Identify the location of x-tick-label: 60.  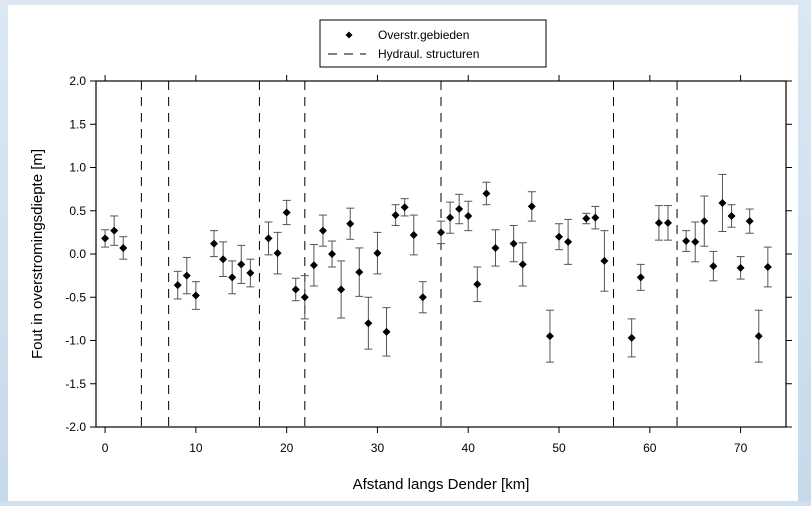
(650, 448).